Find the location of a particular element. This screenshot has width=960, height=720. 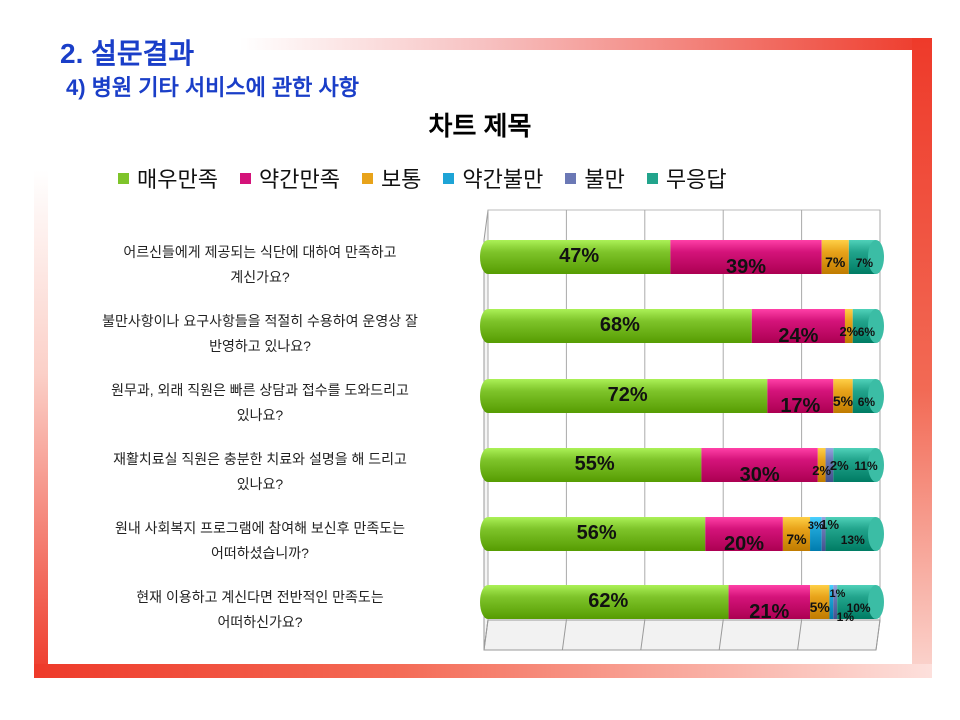

question-line: 계신가요? is located at coordinates (260, 277).